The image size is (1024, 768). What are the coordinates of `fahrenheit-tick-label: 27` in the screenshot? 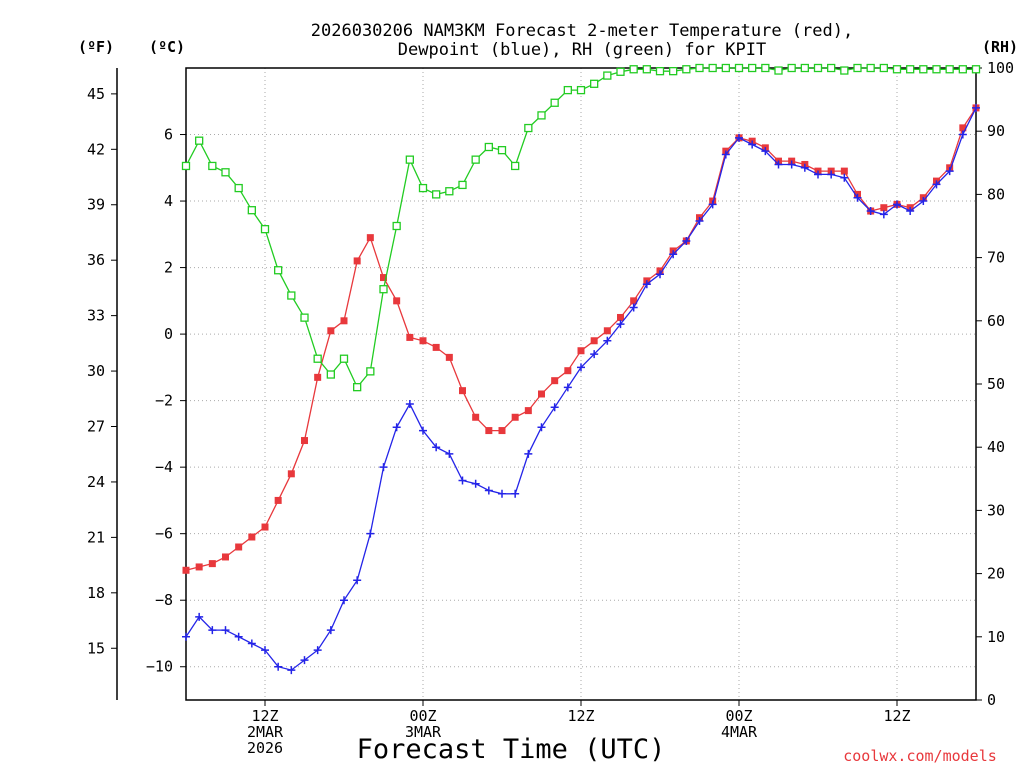 It's located at (96, 427).